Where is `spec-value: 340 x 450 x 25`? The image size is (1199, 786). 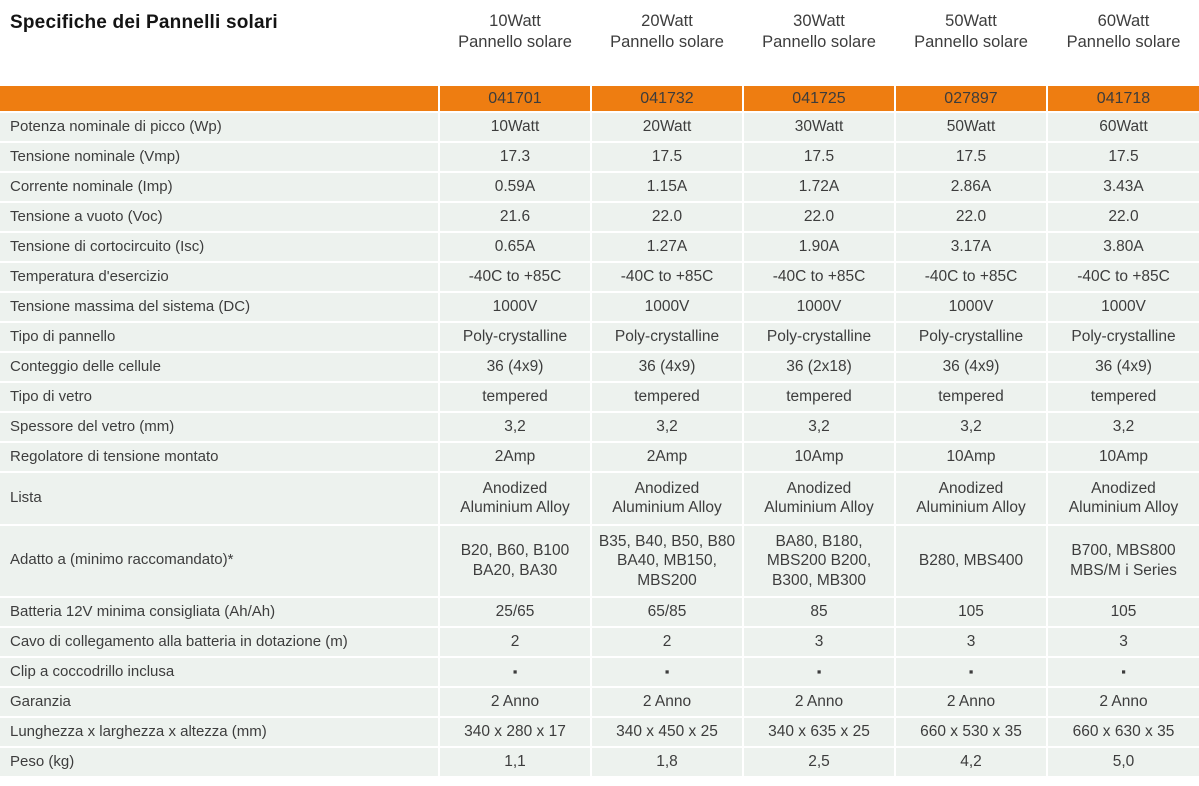
spec-value: 340 x 450 x 25 is located at coordinates (667, 731).